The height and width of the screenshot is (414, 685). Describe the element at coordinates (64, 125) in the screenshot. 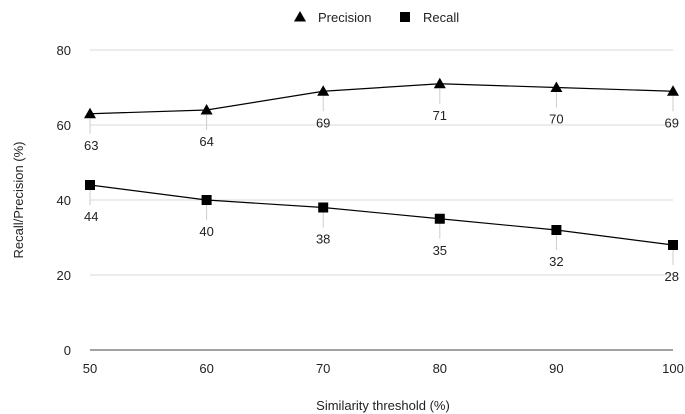

I see `y-tick-label: 60` at that location.